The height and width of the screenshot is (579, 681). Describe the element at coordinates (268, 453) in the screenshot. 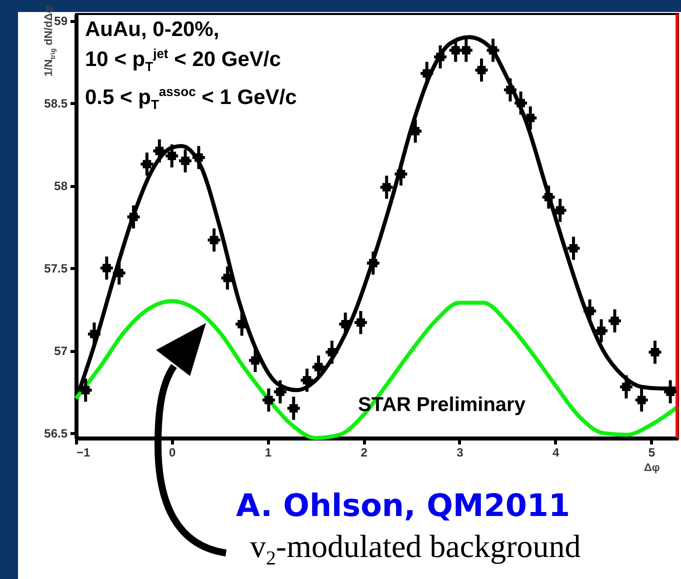

I see `x-tick-label: 1` at that location.